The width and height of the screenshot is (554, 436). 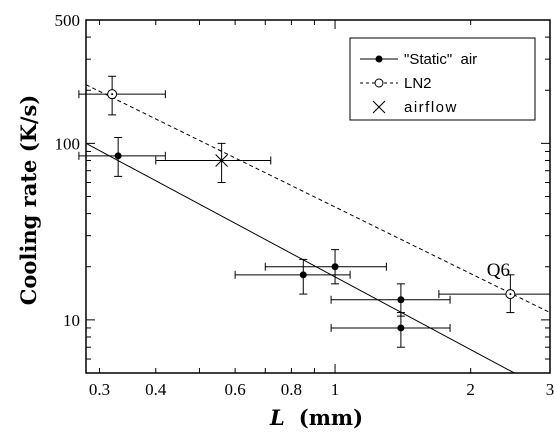 I want to click on y-tick-label: 100, so click(x=68, y=143).